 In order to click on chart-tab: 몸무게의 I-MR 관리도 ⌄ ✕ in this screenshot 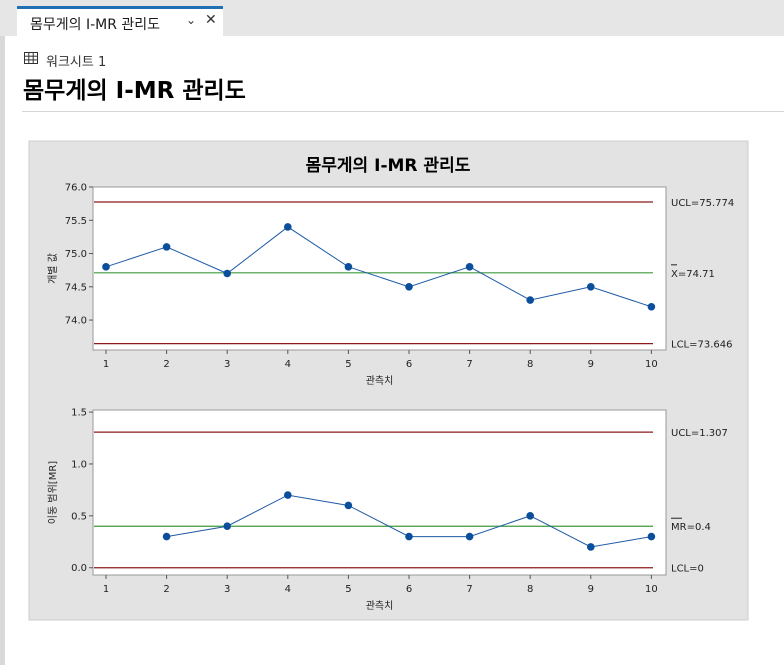, I will do `click(120, 21)`.